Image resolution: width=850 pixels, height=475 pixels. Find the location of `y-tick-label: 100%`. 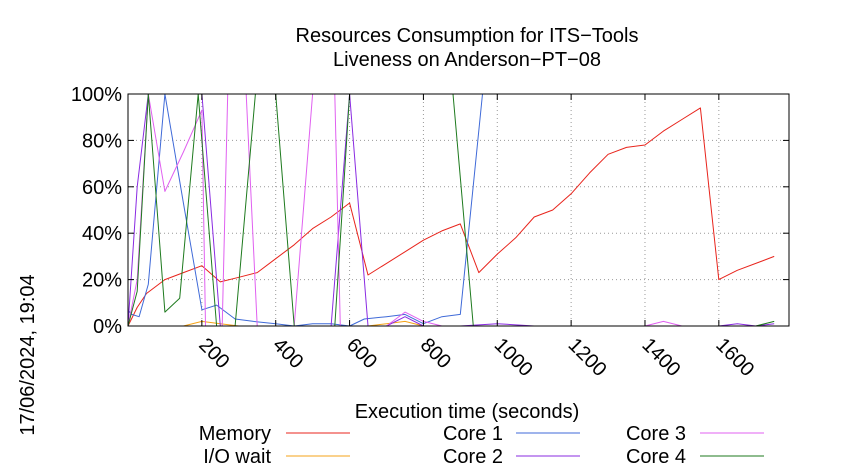

y-tick-label: 100% is located at coordinates (96, 95).